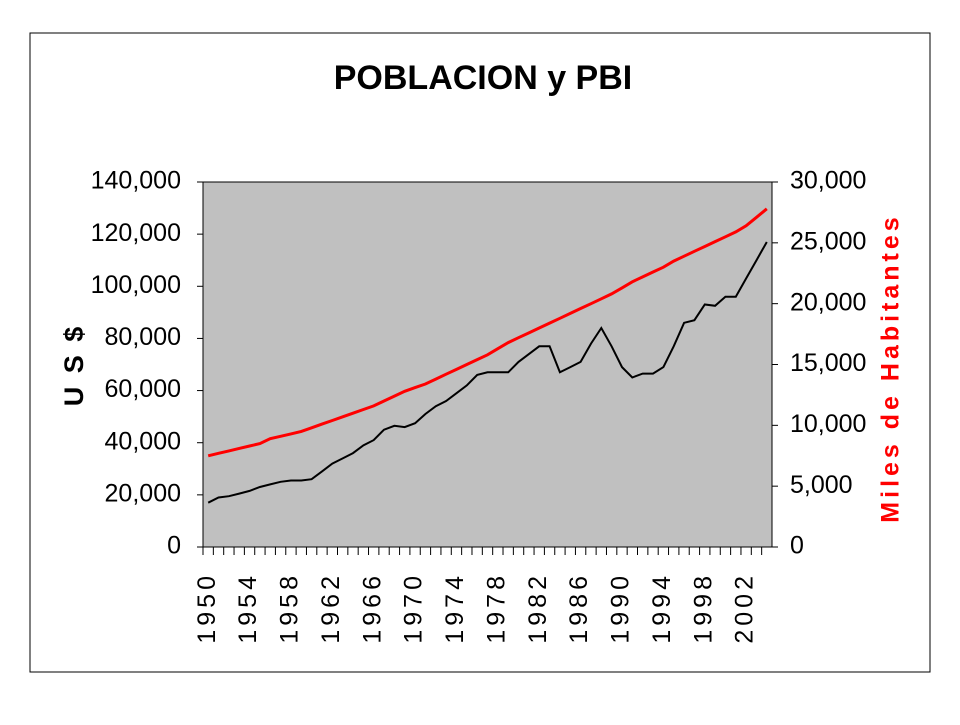  Describe the element at coordinates (136, 233) in the screenshot. I see `y-tick-label: 120,000` at that location.